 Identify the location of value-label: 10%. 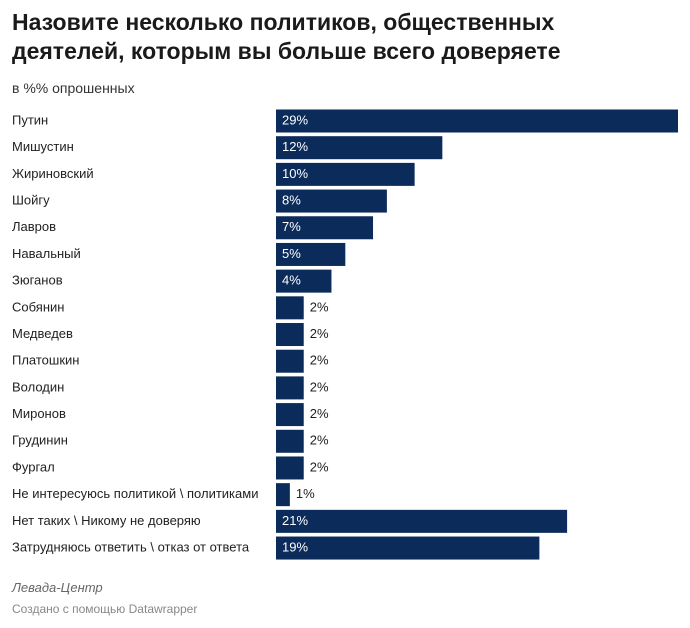
(295, 173).